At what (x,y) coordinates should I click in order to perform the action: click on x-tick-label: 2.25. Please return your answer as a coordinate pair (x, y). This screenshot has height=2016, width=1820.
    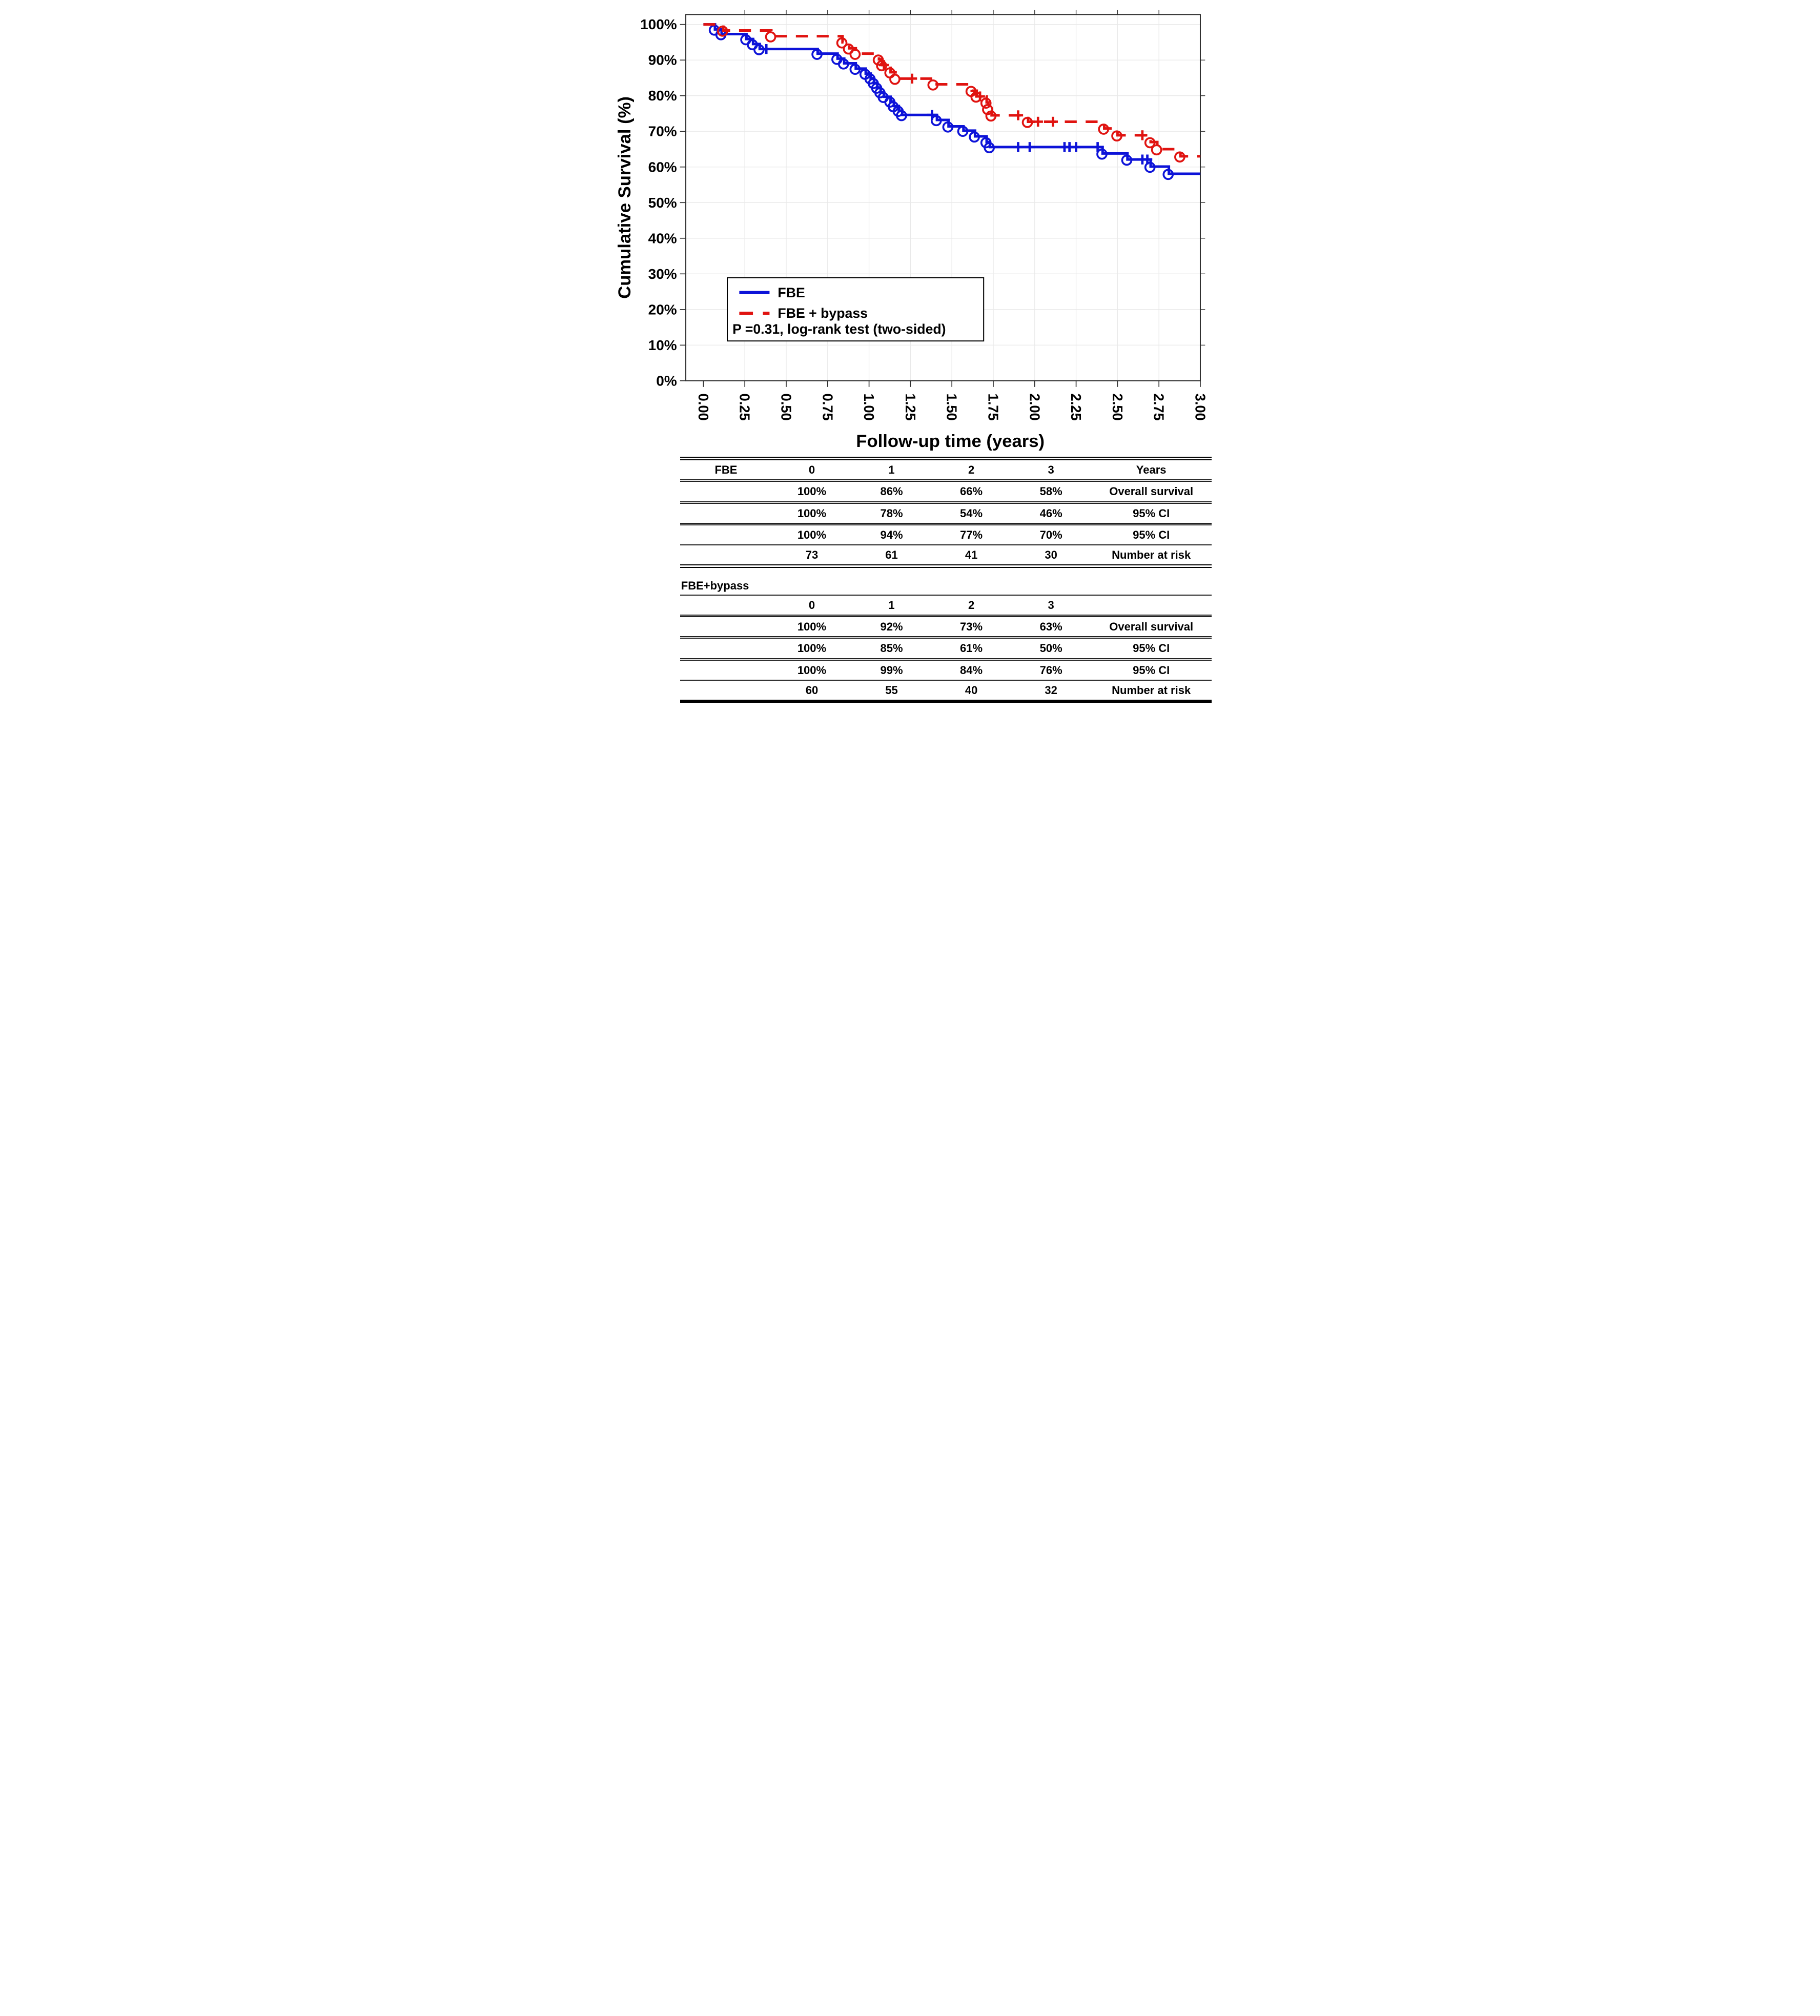
    Looking at the image, I should click on (1076, 408).